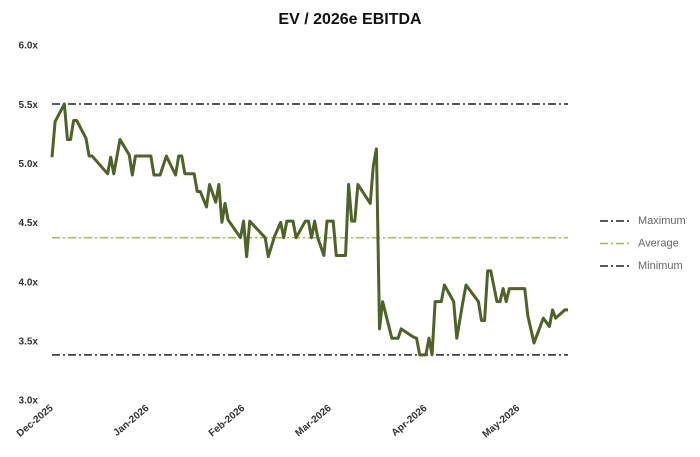 This screenshot has width=700, height=457. What do you see at coordinates (660, 266) in the screenshot?
I see `legend-label: Minimum` at bounding box center [660, 266].